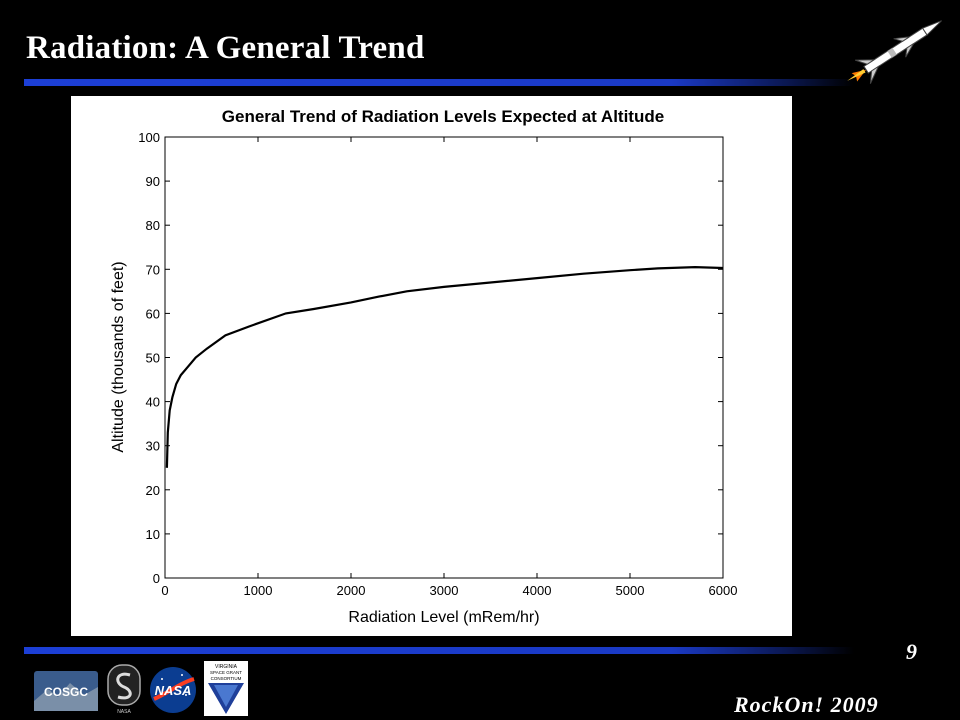 This screenshot has height=720, width=960. Describe the element at coordinates (537, 590) in the screenshot. I see `x-tick-label: 4000` at that location.